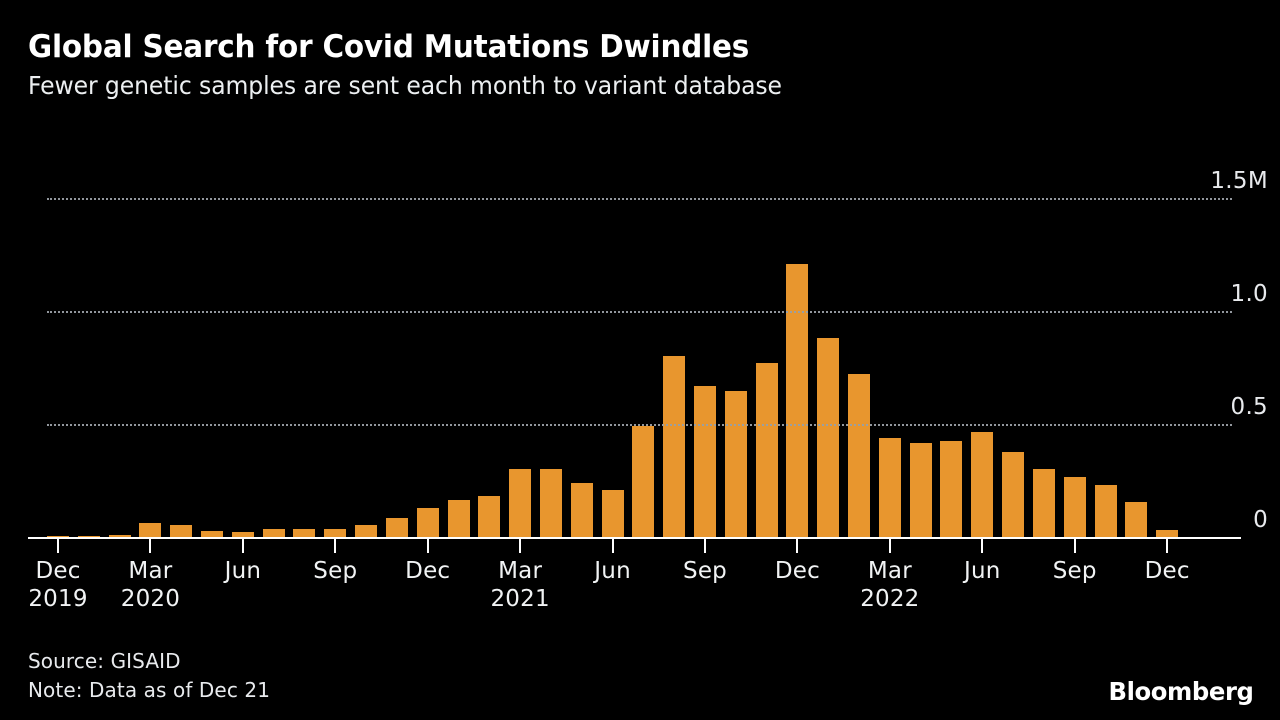  What do you see at coordinates (520, 599) in the screenshot?
I see `x-axis-label-year: 2021` at bounding box center [520, 599].